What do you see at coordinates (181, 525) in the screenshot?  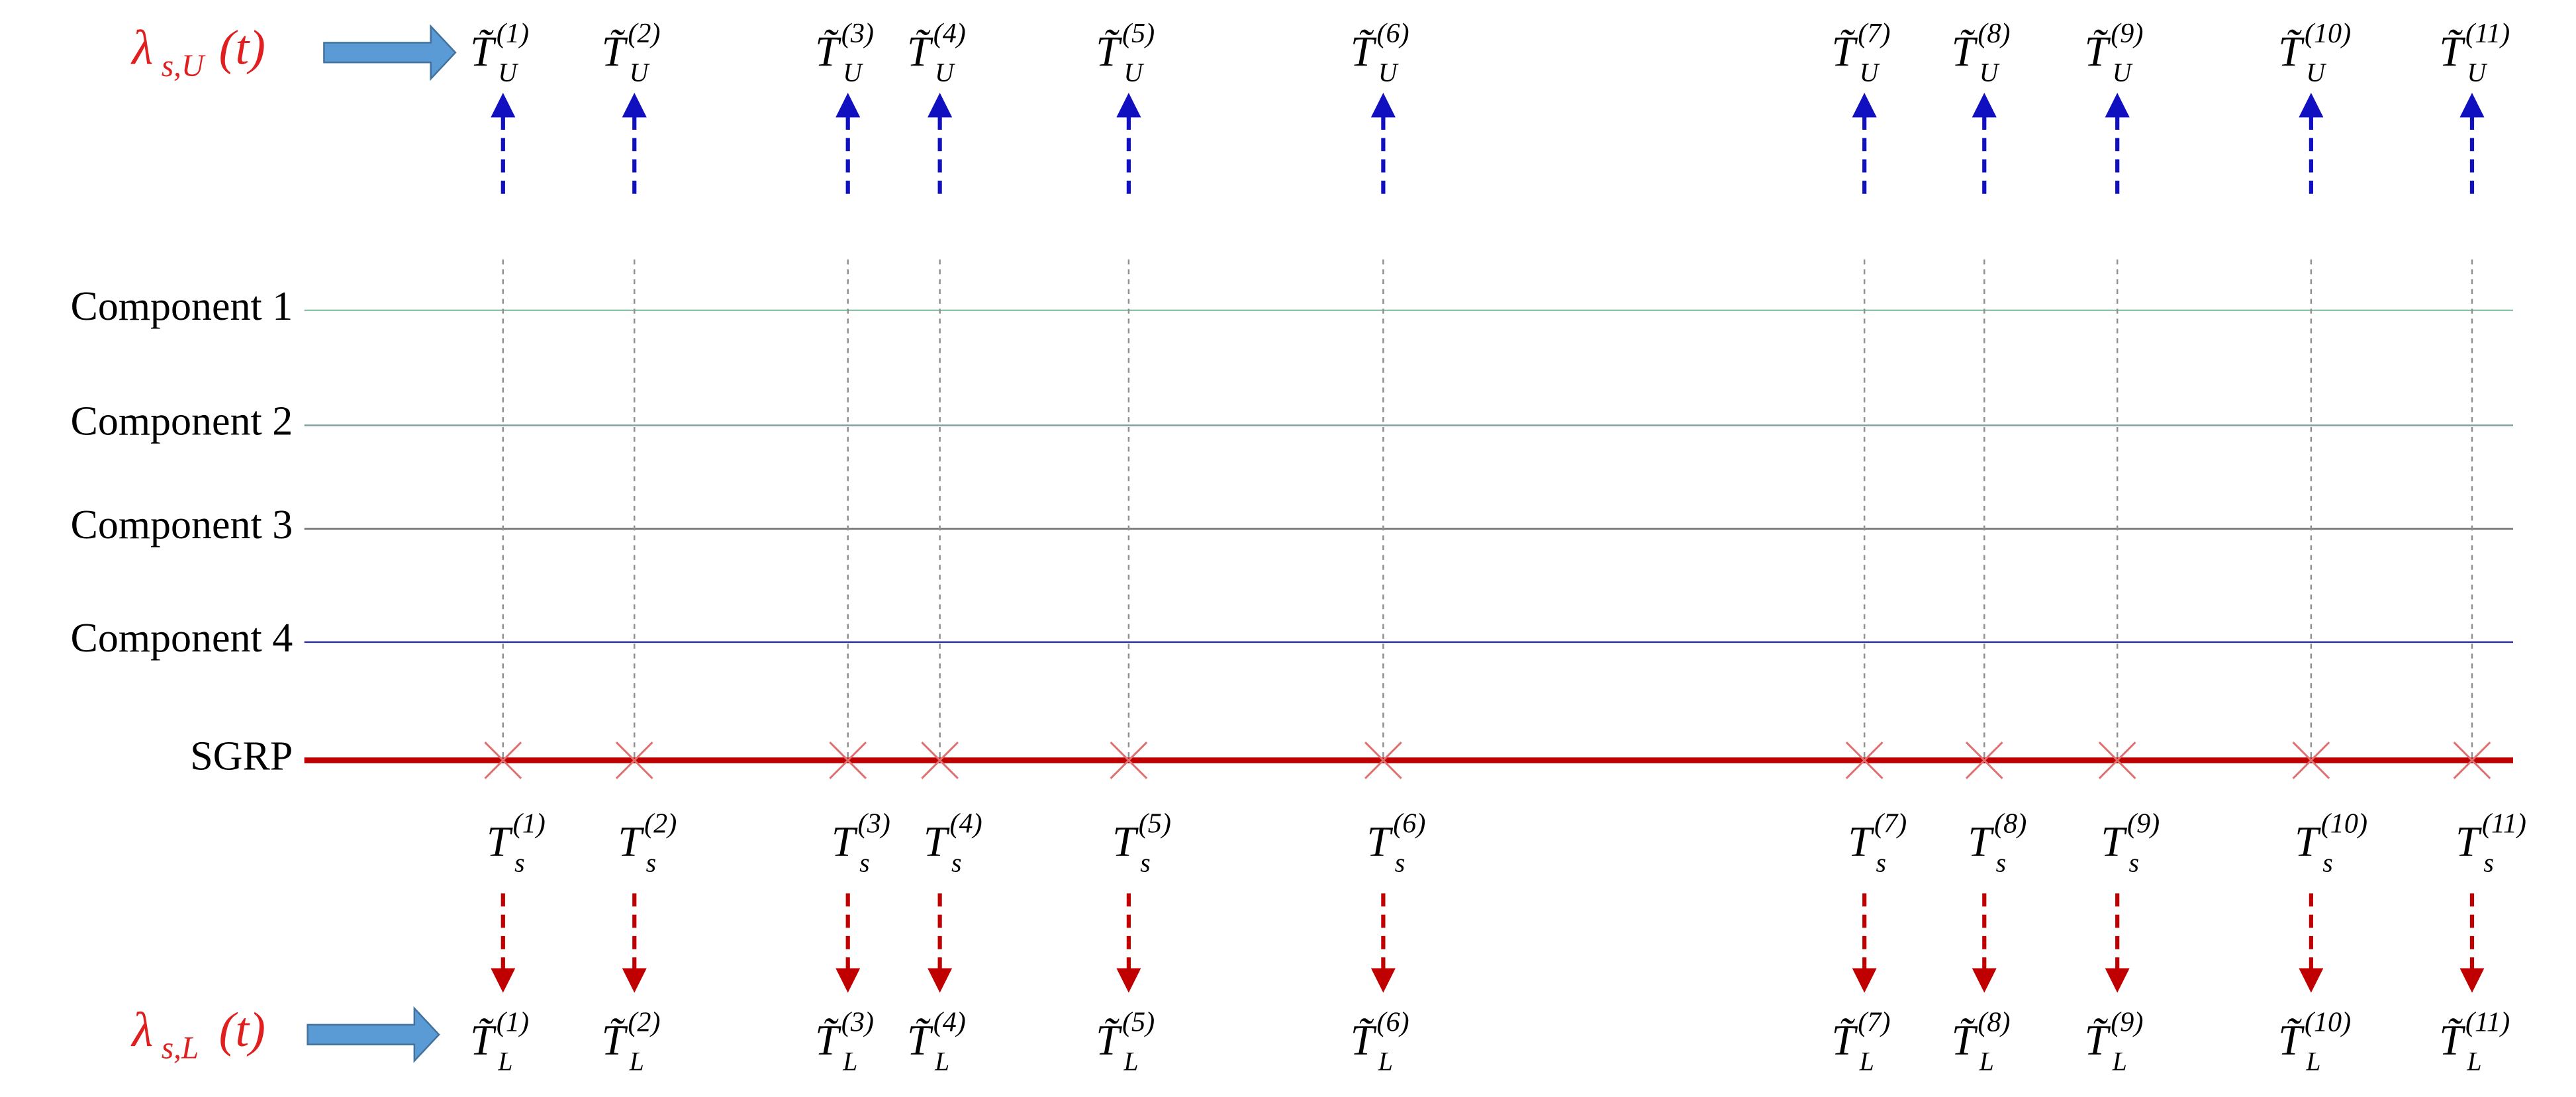 I see `row-label: Component 3` at bounding box center [181, 525].